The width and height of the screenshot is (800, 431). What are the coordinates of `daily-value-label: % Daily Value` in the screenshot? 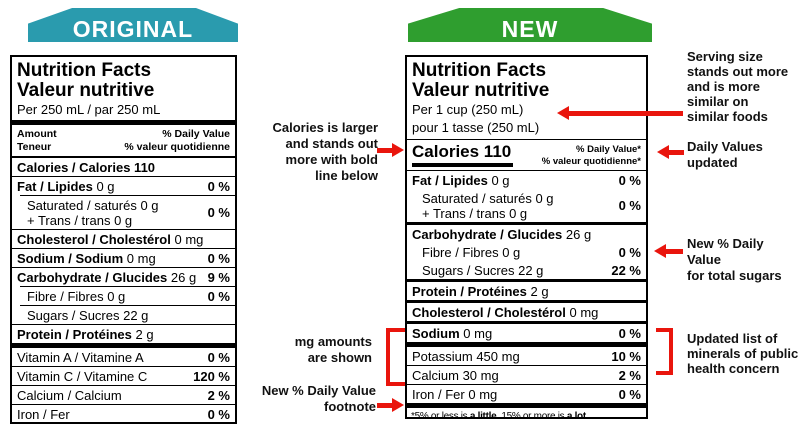 It's located at (196, 134).